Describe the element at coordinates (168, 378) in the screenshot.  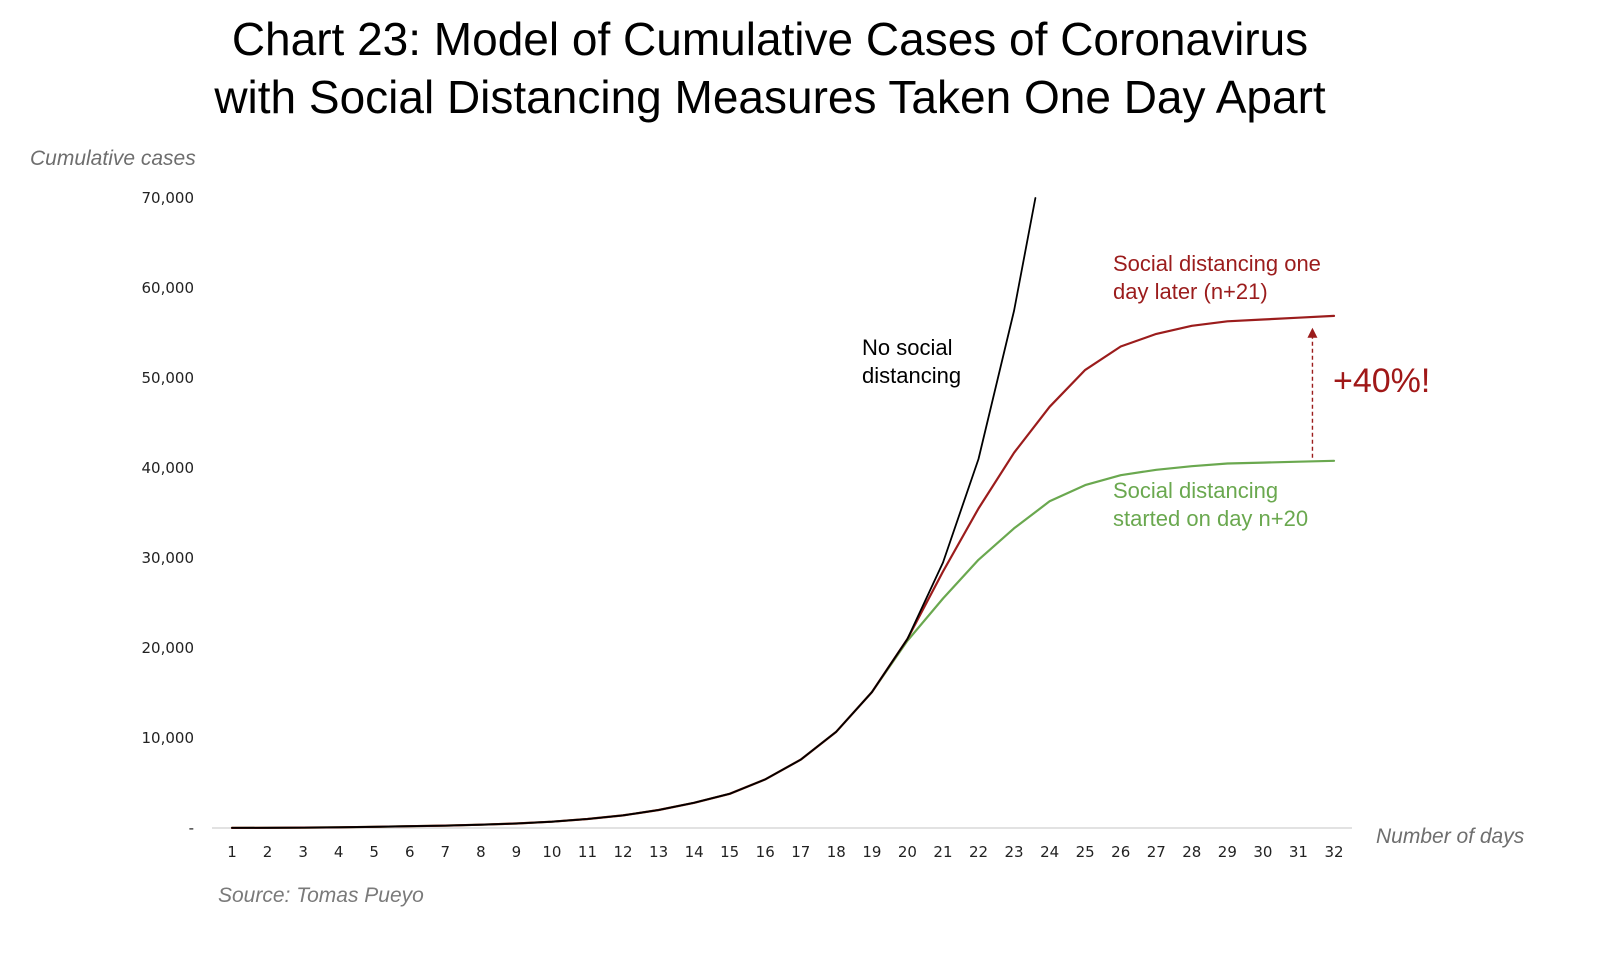
I see `y-tick-label: 50,000` at that location.